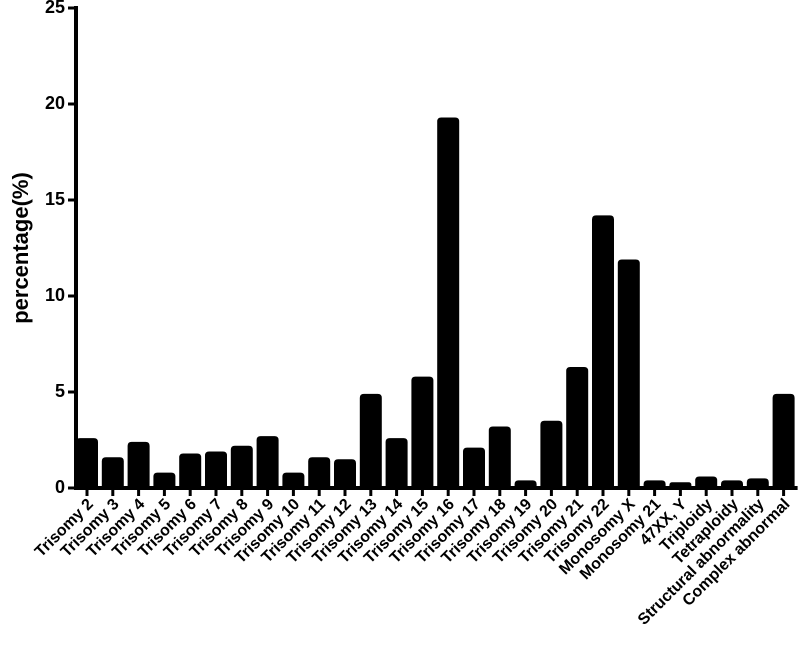  I want to click on y-tick-label: 15, so click(55, 199).